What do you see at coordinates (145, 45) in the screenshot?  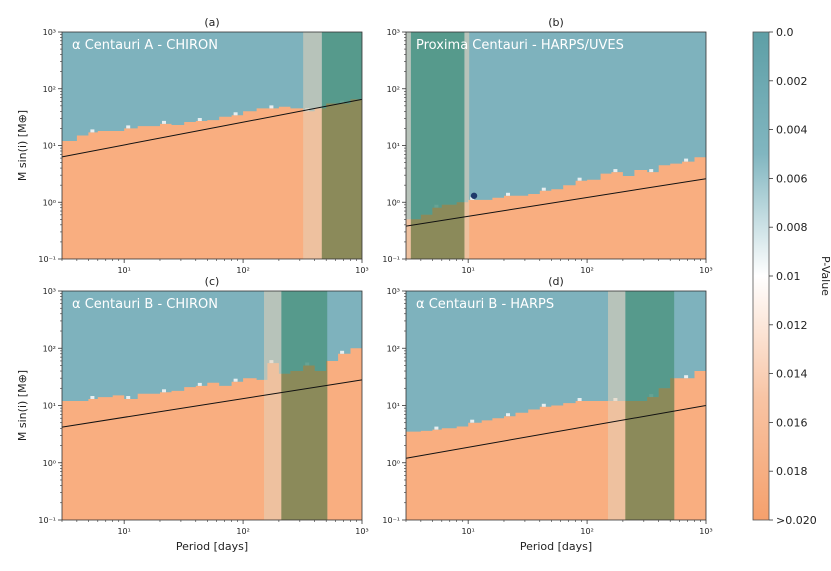 I see `panel-title: α Centauri A - CHIRON` at bounding box center [145, 45].